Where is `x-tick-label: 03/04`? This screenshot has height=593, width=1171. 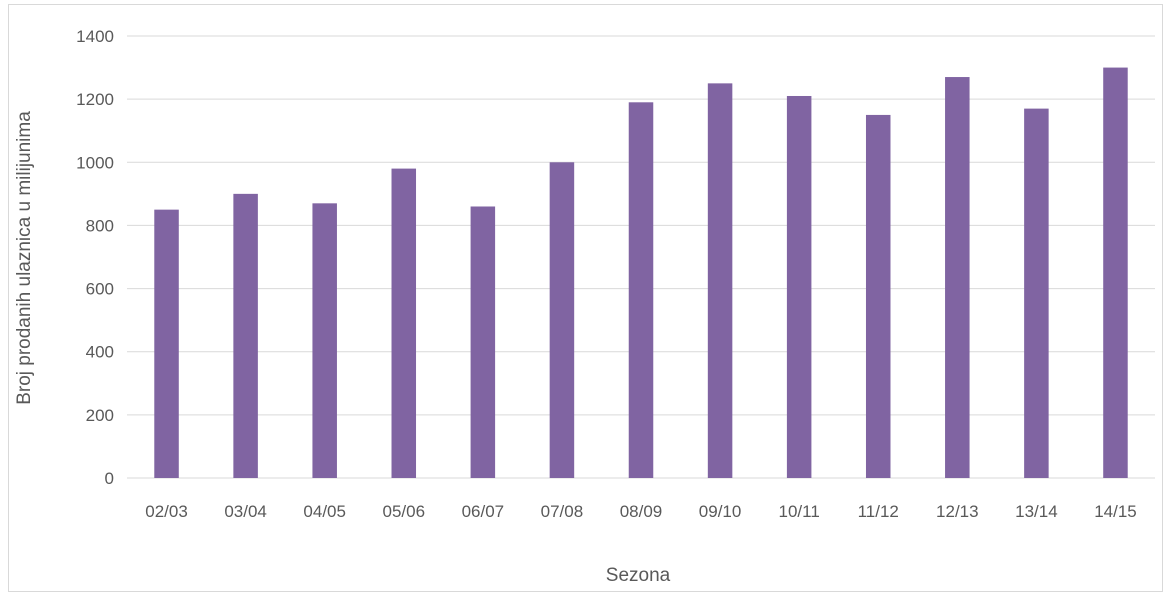
x-tick-label: 03/04 is located at coordinates (245, 511).